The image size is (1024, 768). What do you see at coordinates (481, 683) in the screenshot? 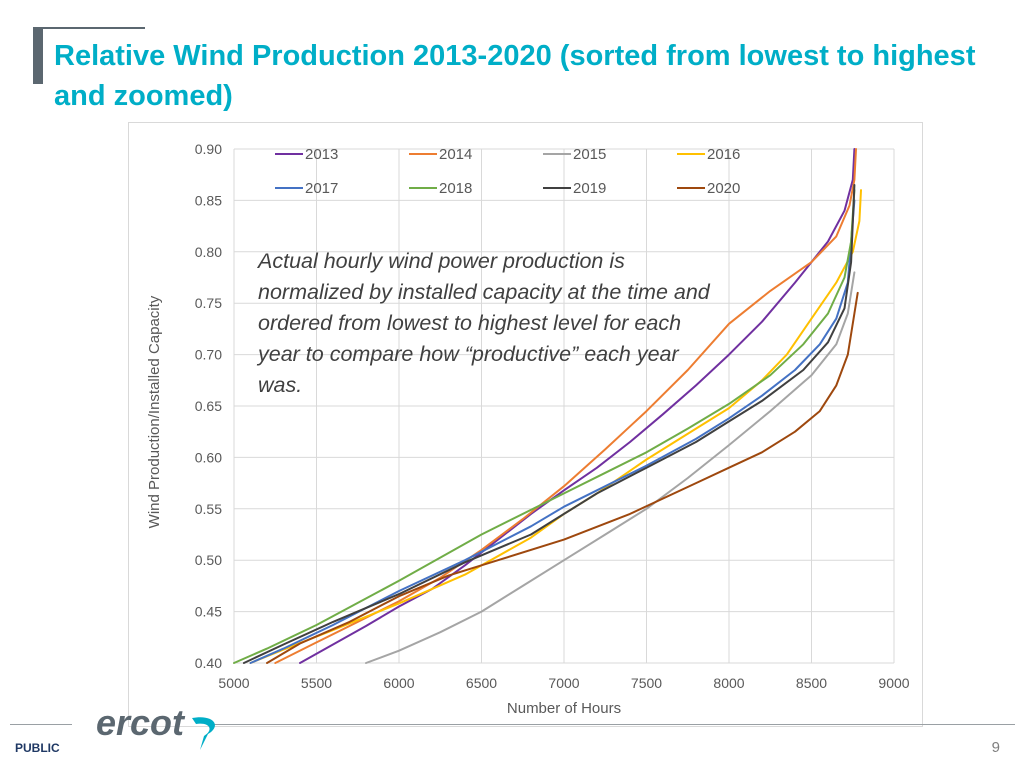
I see `x-tick-label: 6500` at bounding box center [481, 683].